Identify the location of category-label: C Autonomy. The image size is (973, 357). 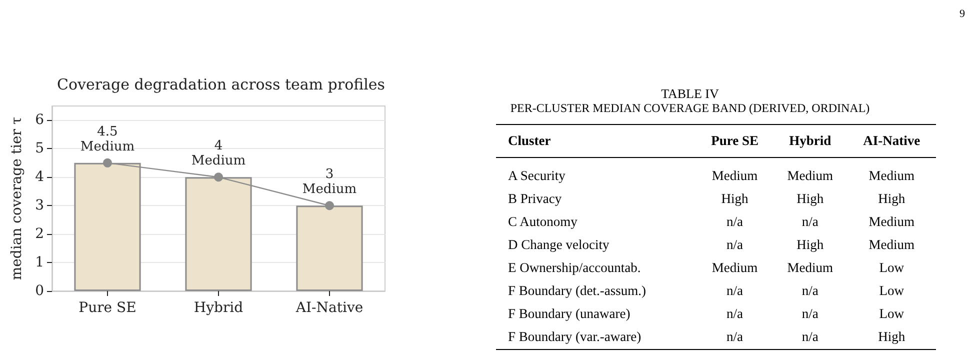
(543, 221).